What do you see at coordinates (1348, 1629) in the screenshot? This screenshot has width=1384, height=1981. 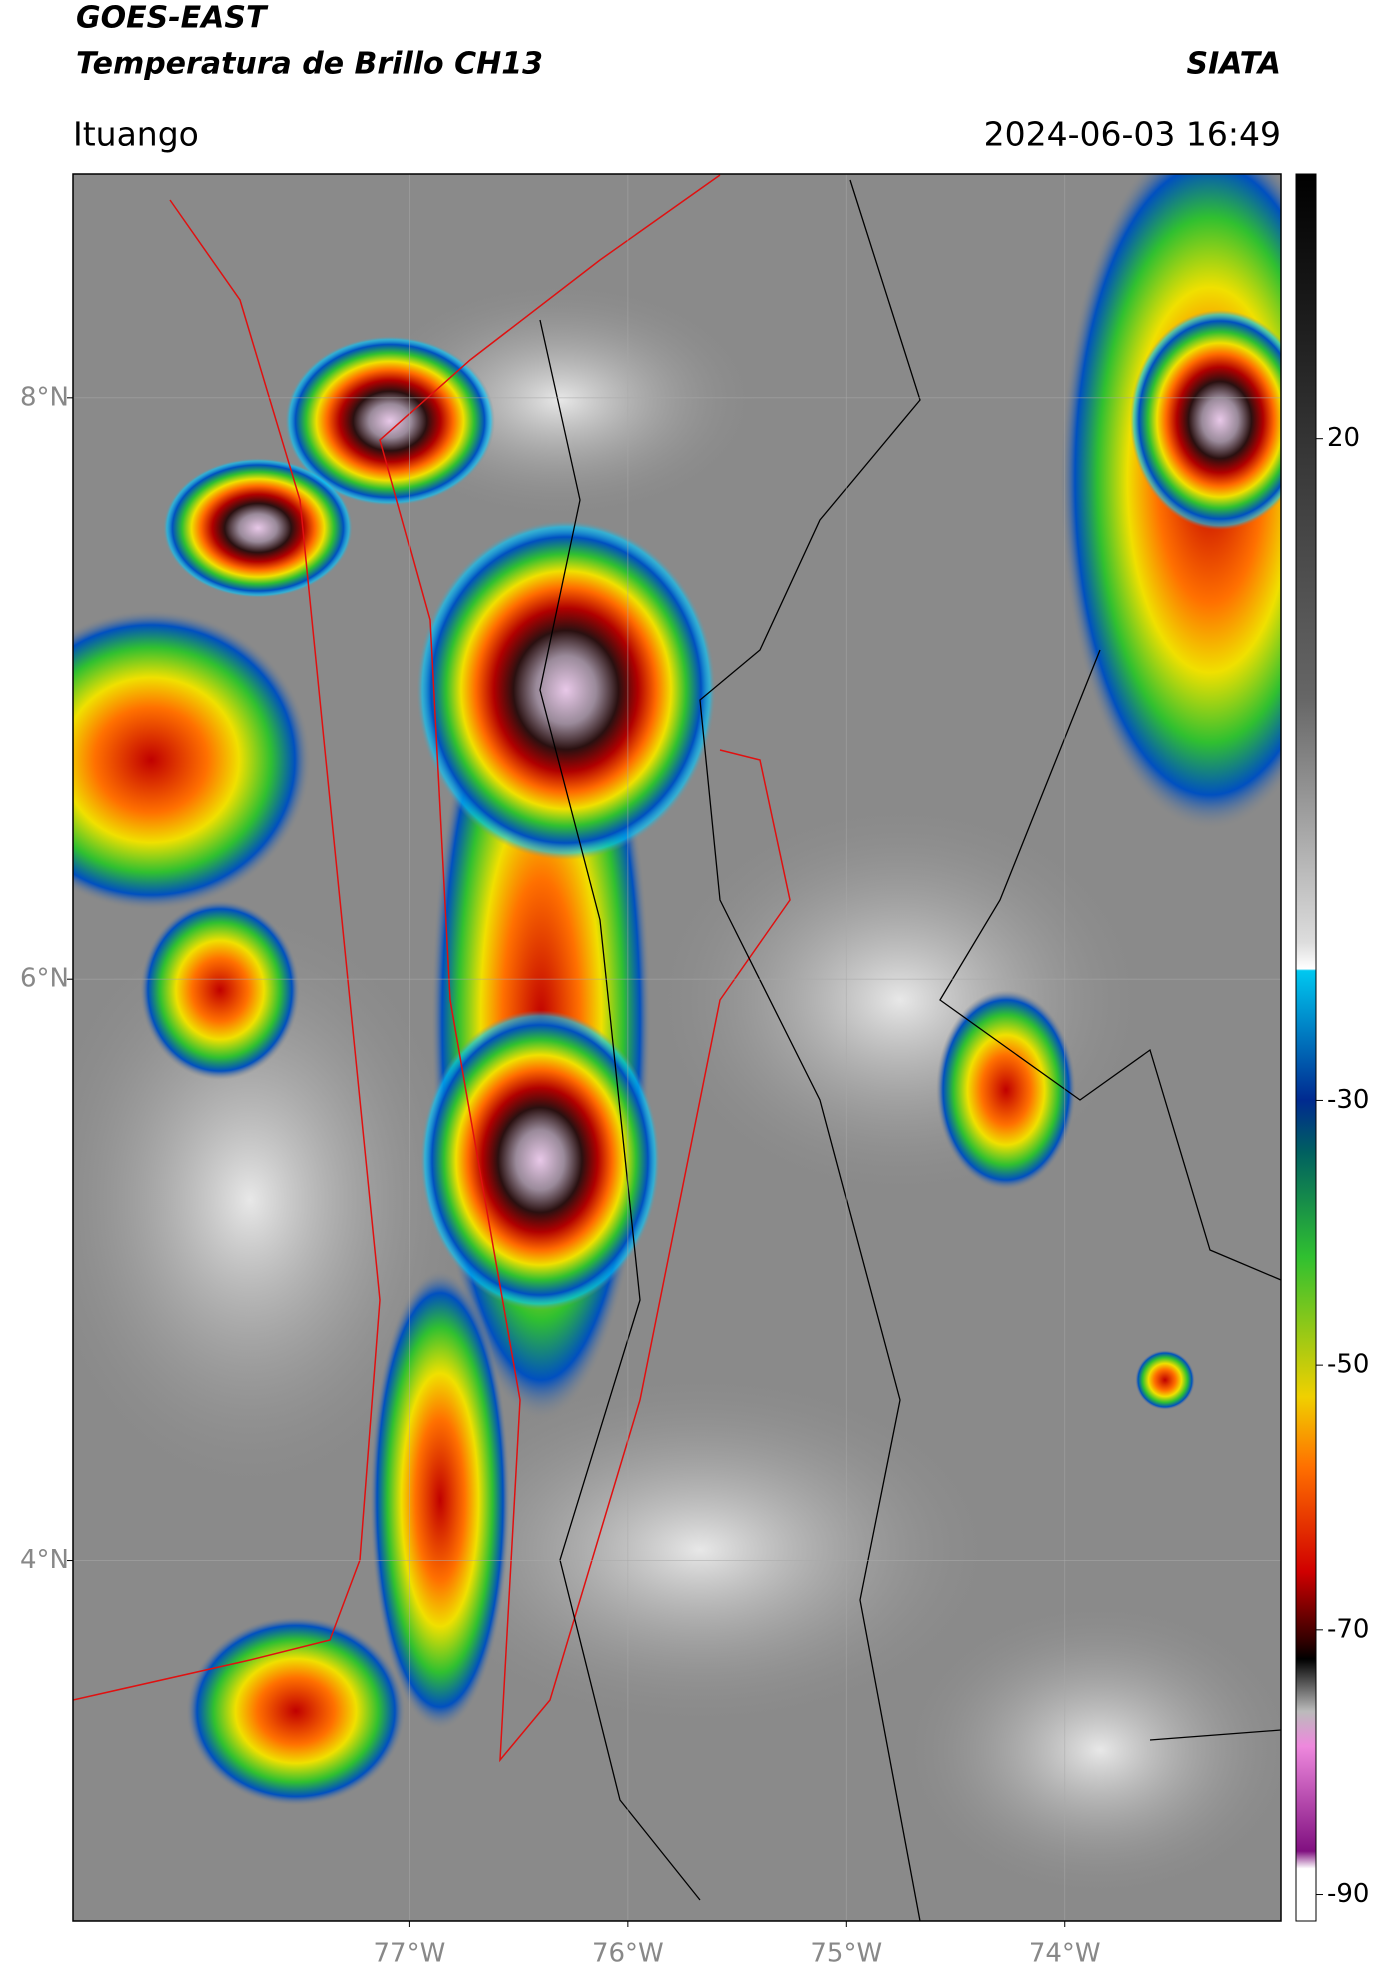 I see `colorbar-tick-label: -70` at bounding box center [1348, 1629].